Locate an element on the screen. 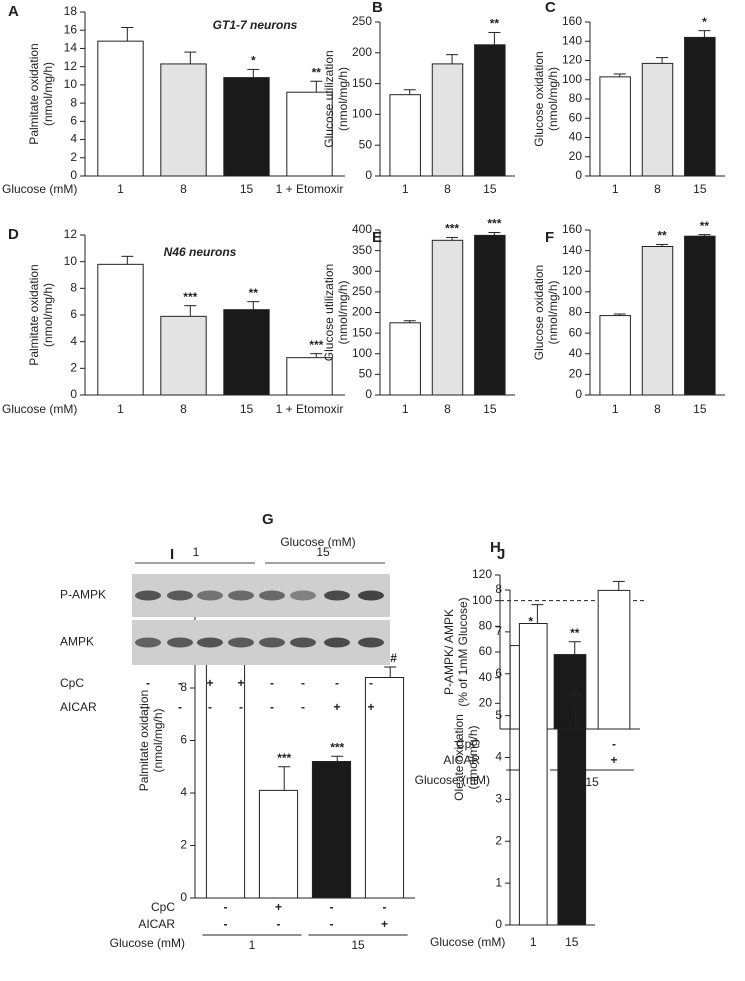 The height and width of the screenshot is (981, 745). y-tick-label: 7 is located at coordinates (498, 631).